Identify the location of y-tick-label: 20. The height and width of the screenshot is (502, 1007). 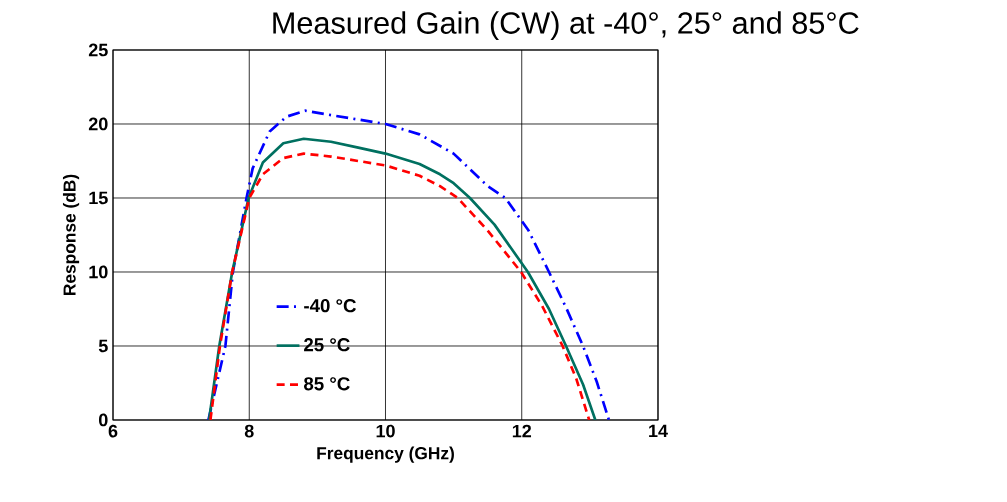
(98, 124).